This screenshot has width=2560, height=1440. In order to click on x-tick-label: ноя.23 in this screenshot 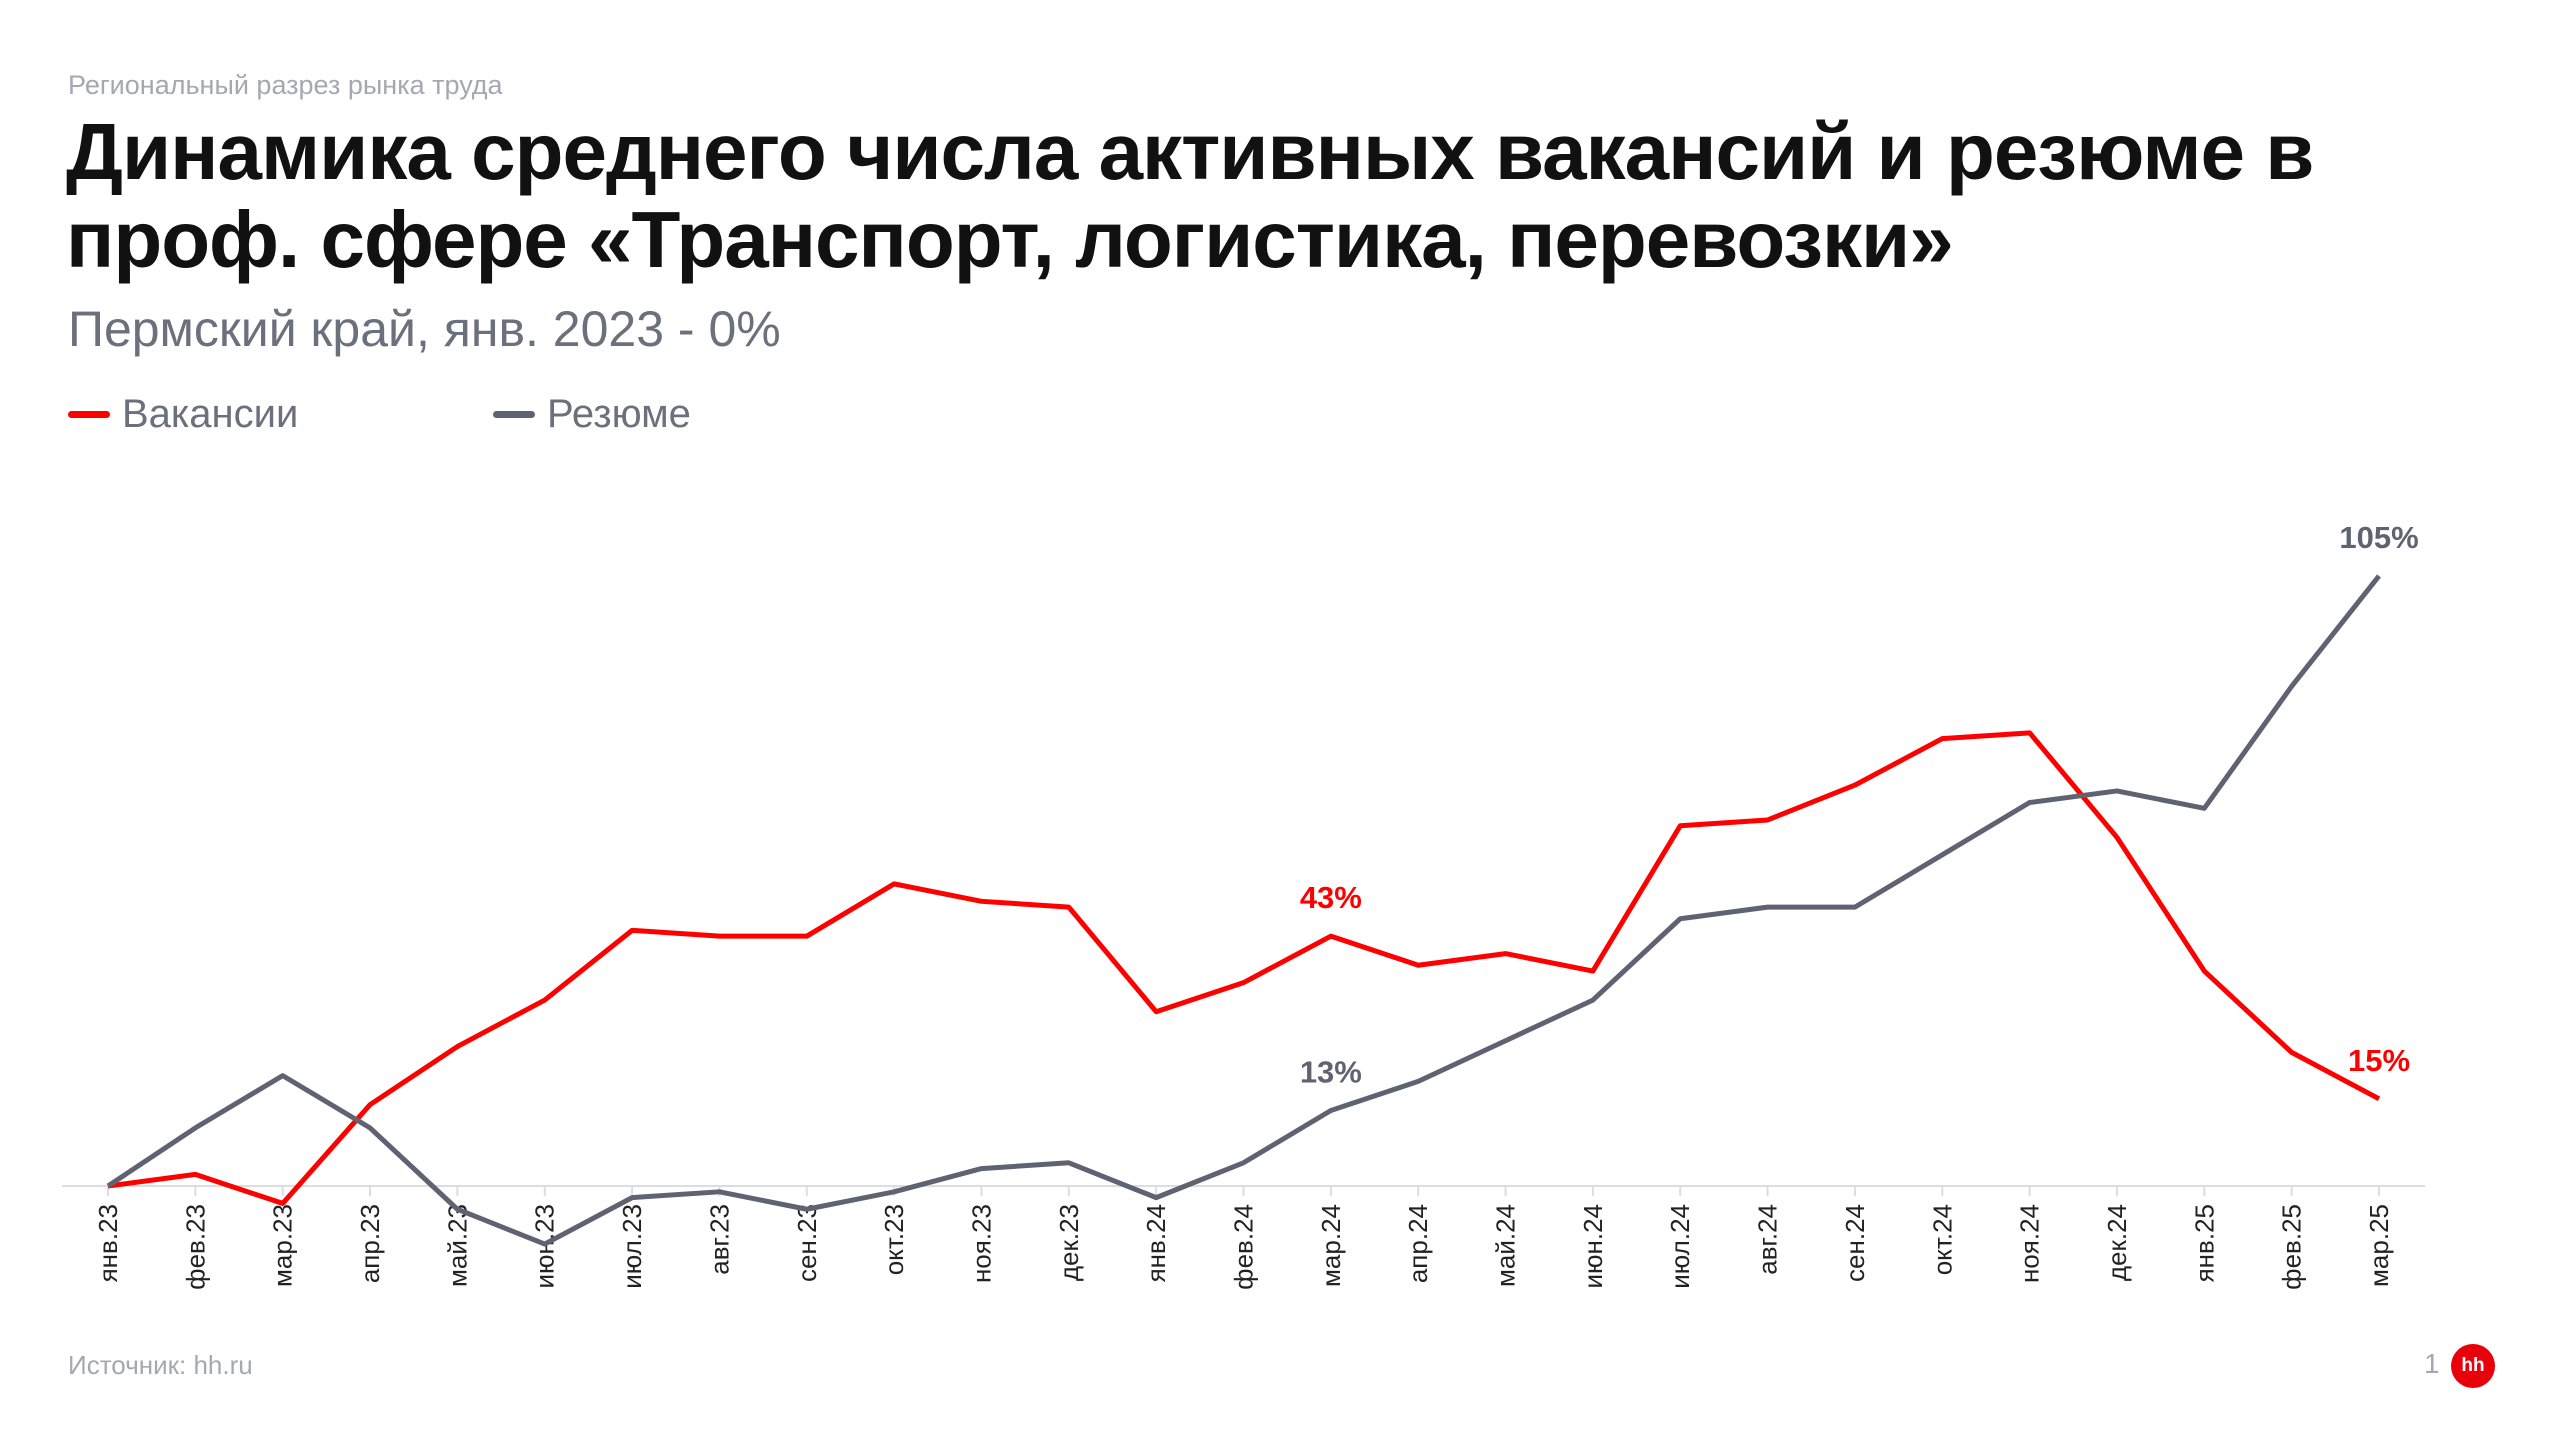, I will do `click(981, 1243)`.